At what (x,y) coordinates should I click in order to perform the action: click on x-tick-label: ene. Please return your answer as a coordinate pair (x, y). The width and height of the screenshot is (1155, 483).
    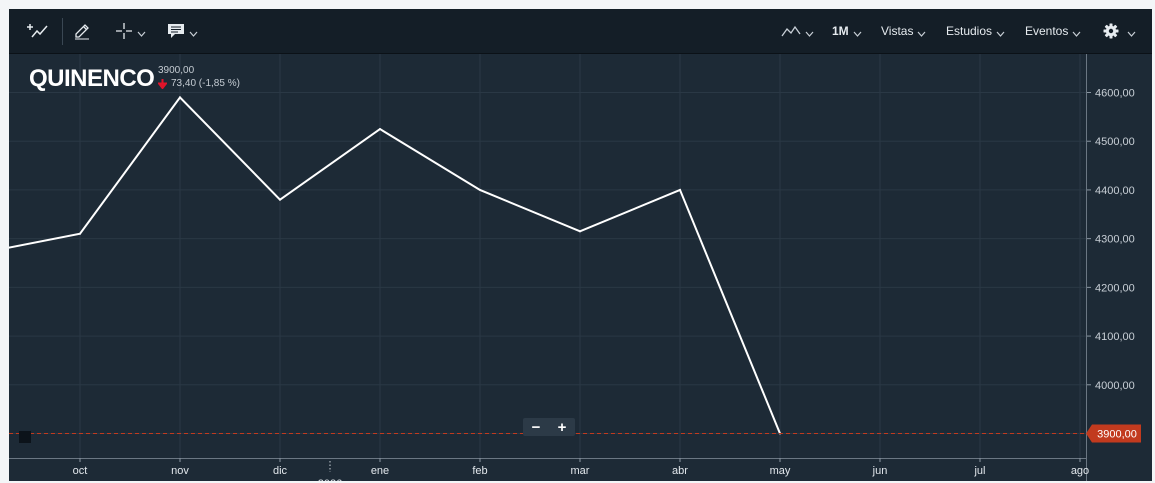
    Looking at the image, I should click on (380, 471).